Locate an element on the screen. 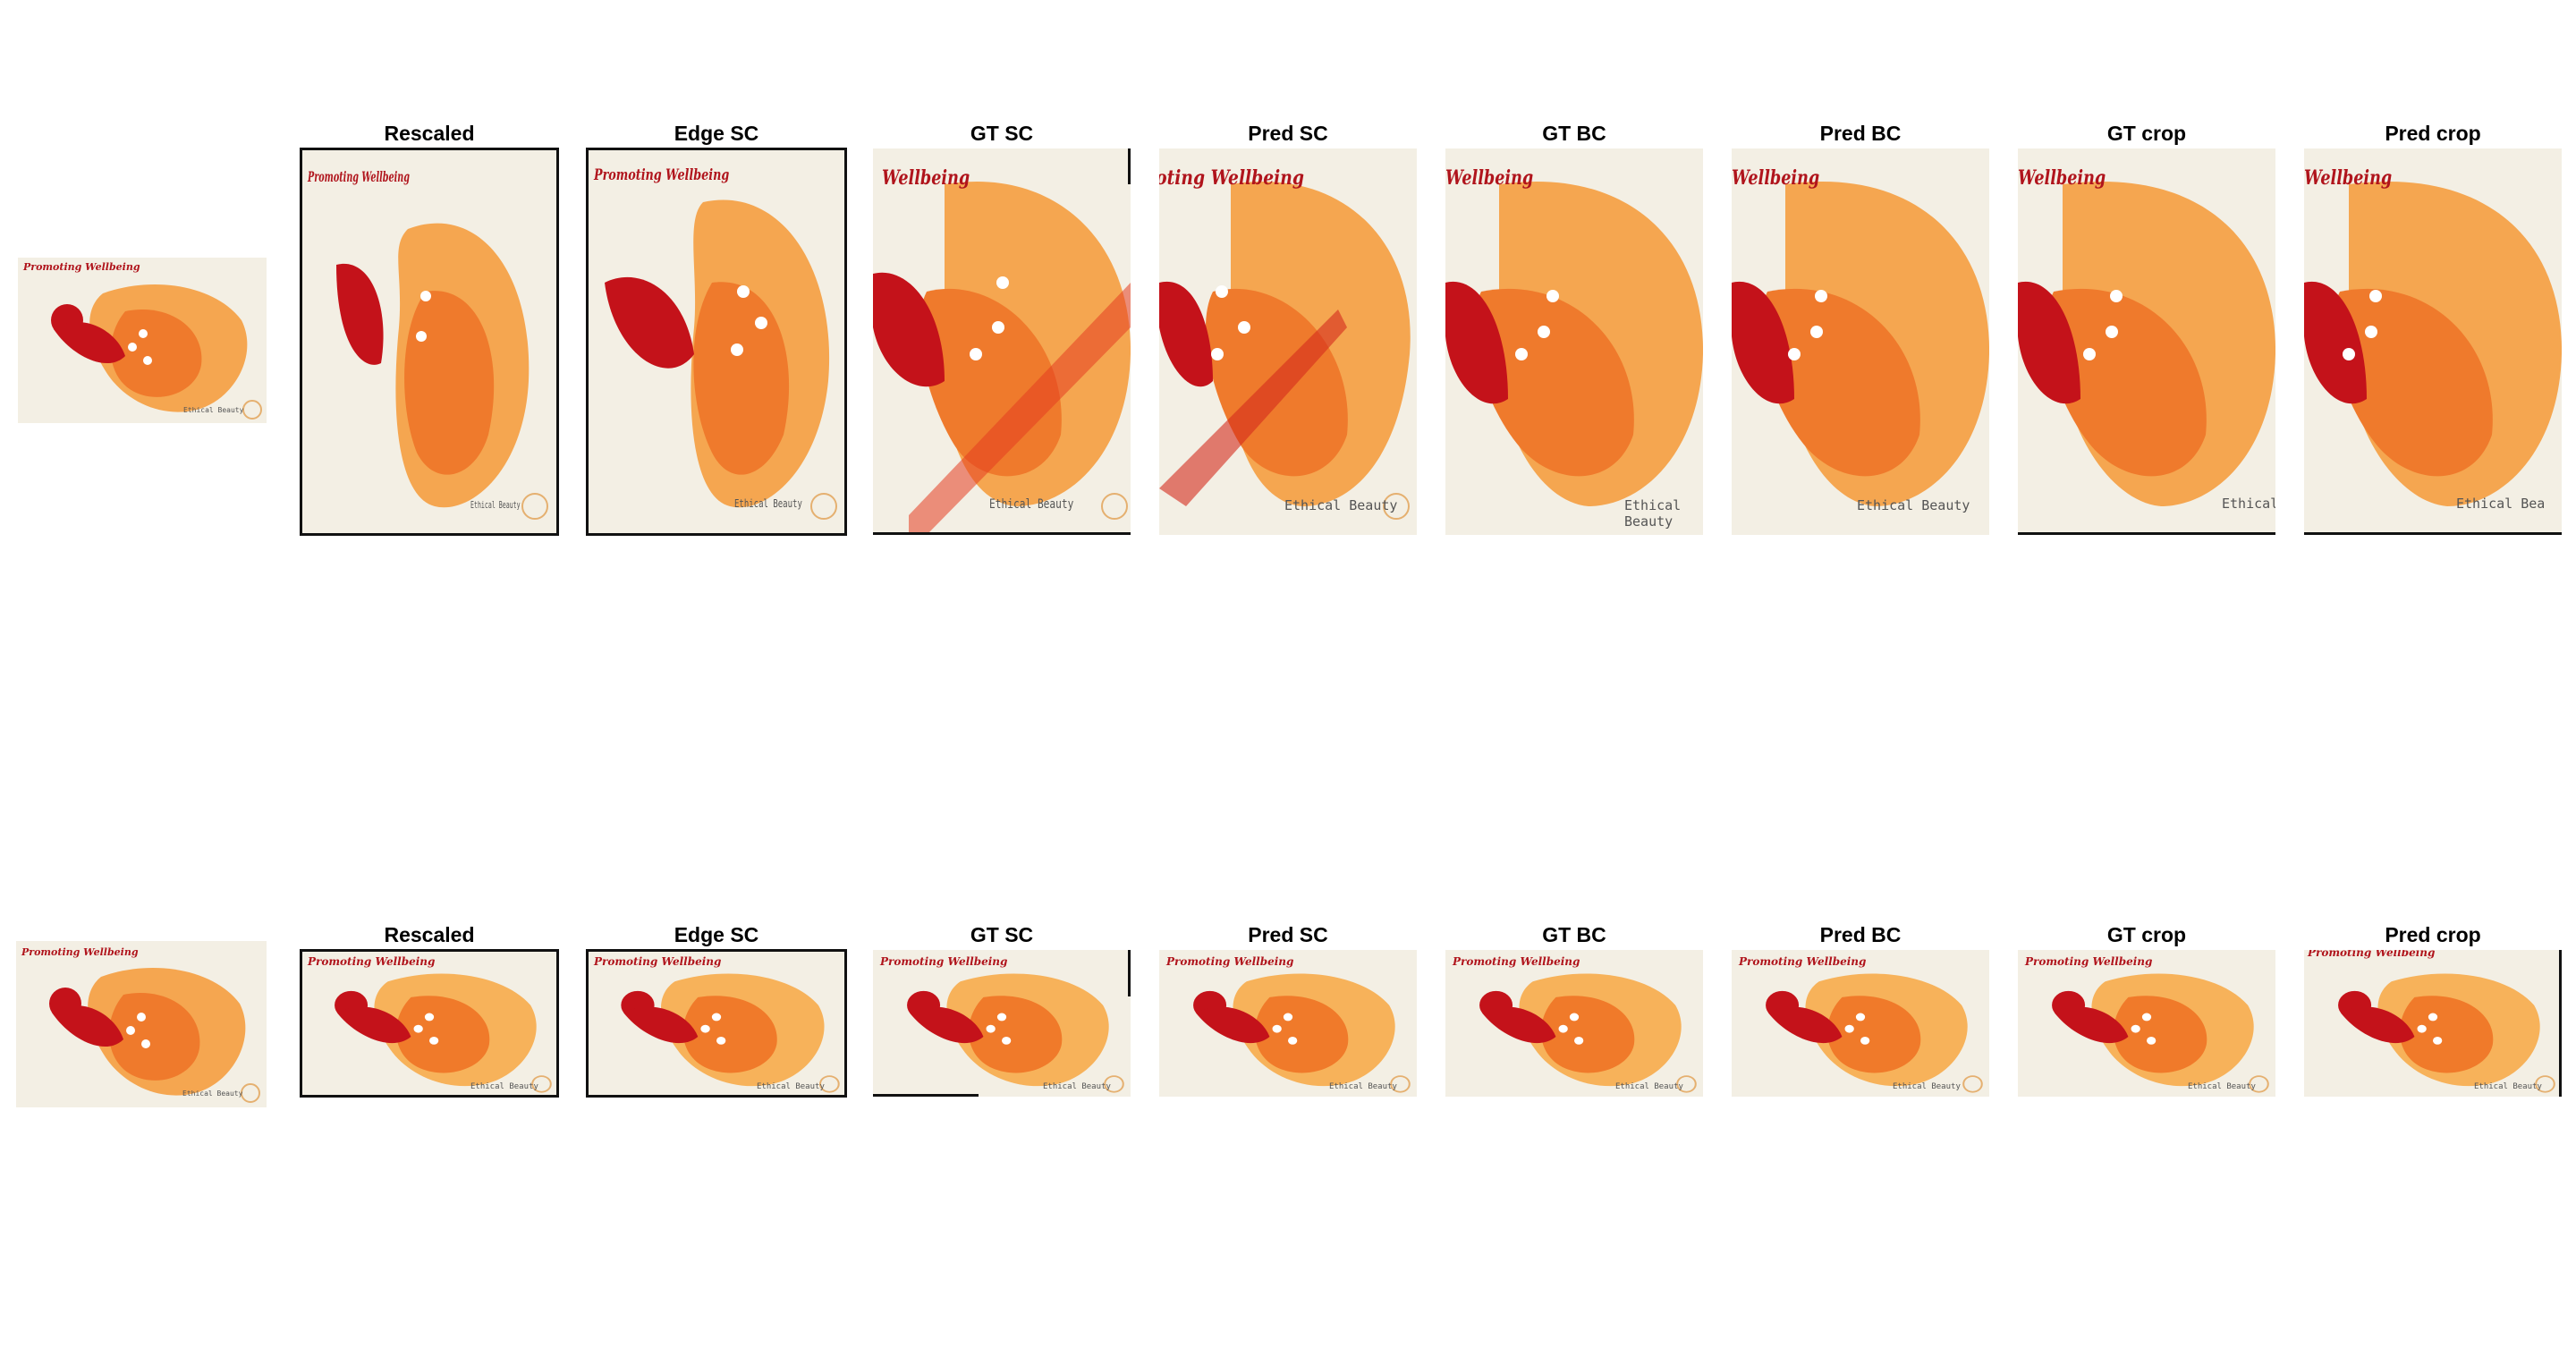  row-1-gt-sc: GT SC Wellbeing Ethical Beauty is located at coordinates (1002, 329).